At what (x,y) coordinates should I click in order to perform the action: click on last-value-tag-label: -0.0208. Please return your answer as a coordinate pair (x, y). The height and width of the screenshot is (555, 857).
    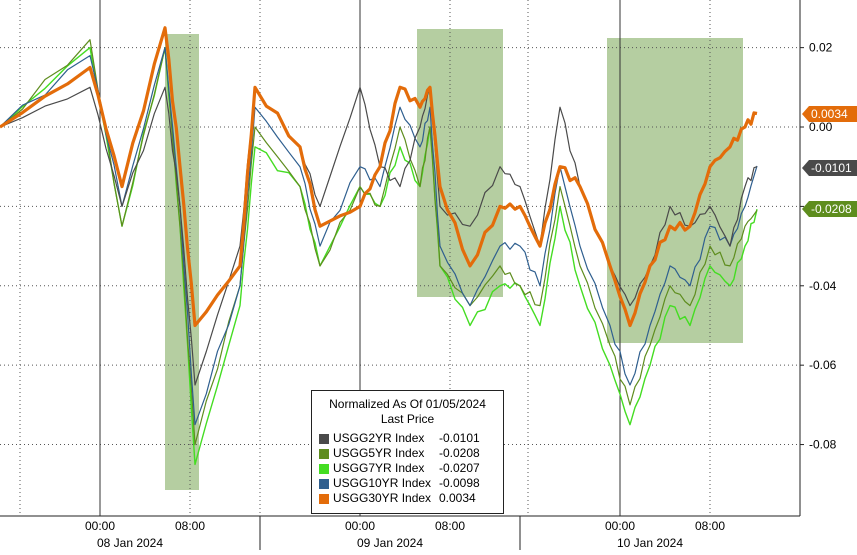
    Looking at the image, I should click on (831, 209).